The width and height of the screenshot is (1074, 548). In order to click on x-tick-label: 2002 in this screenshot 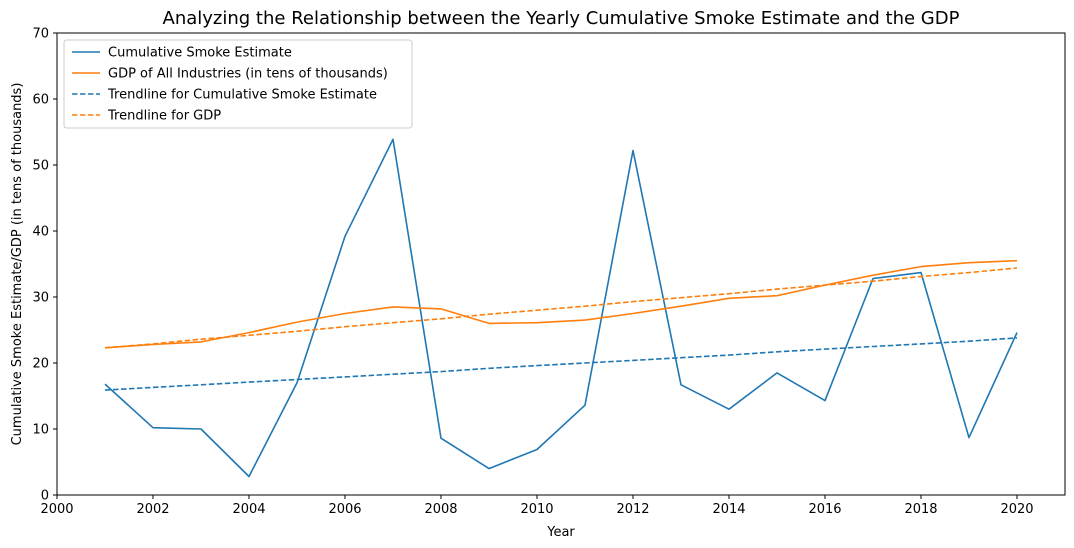, I will do `click(152, 509)`.